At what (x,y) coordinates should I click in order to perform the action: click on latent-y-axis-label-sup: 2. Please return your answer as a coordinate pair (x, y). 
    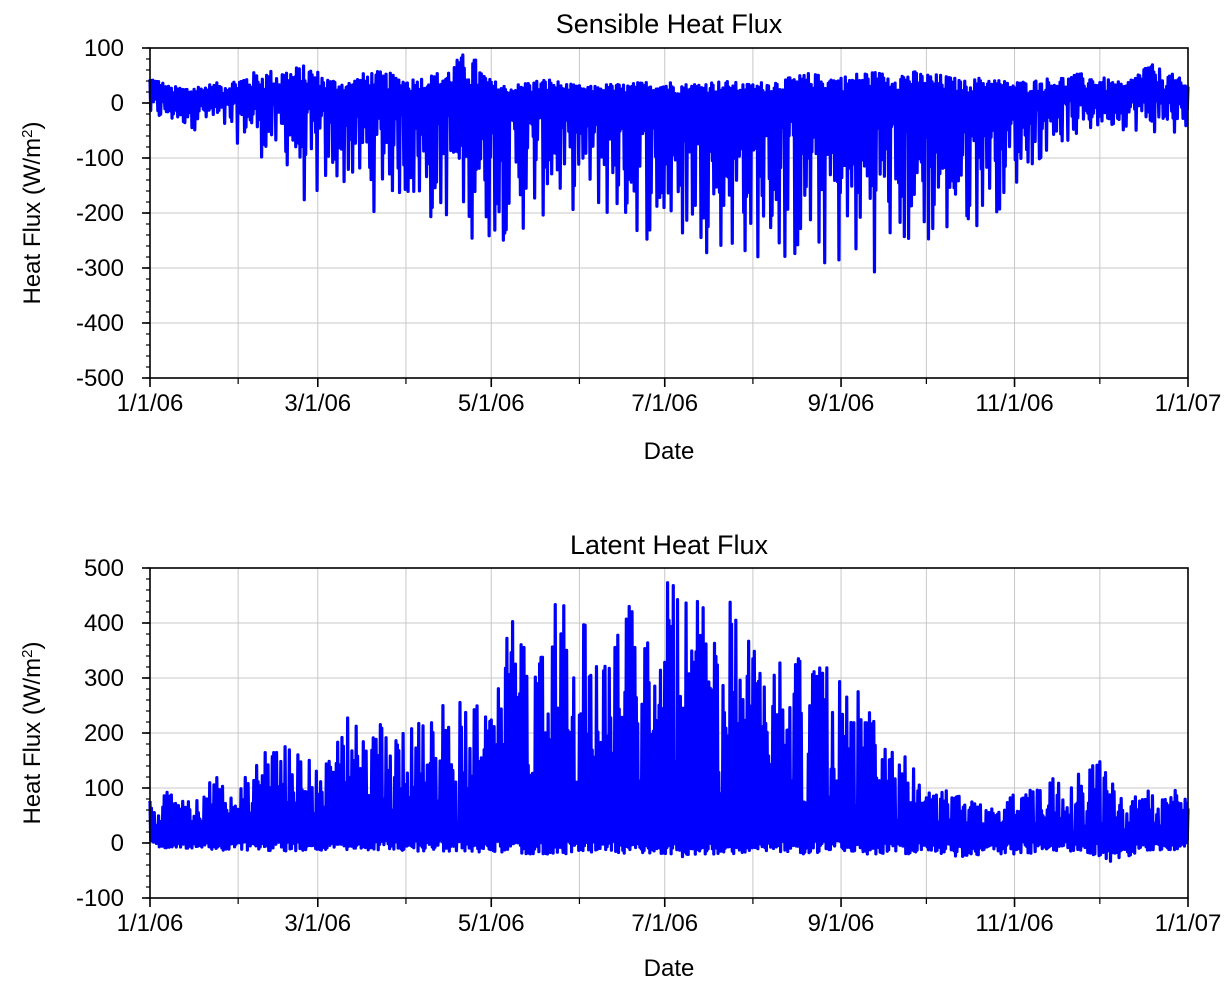
    Looking at the image, I should click on (27, 653).